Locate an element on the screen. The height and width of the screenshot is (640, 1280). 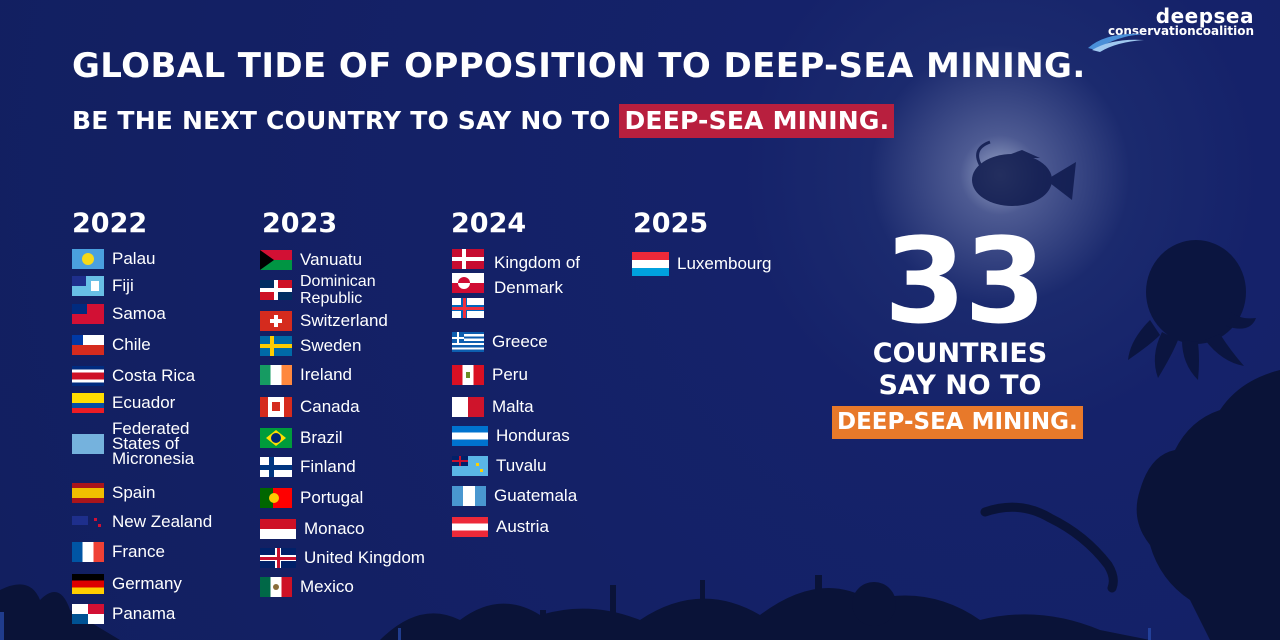
flag-spain-icon is located at coordinates (88, 493).